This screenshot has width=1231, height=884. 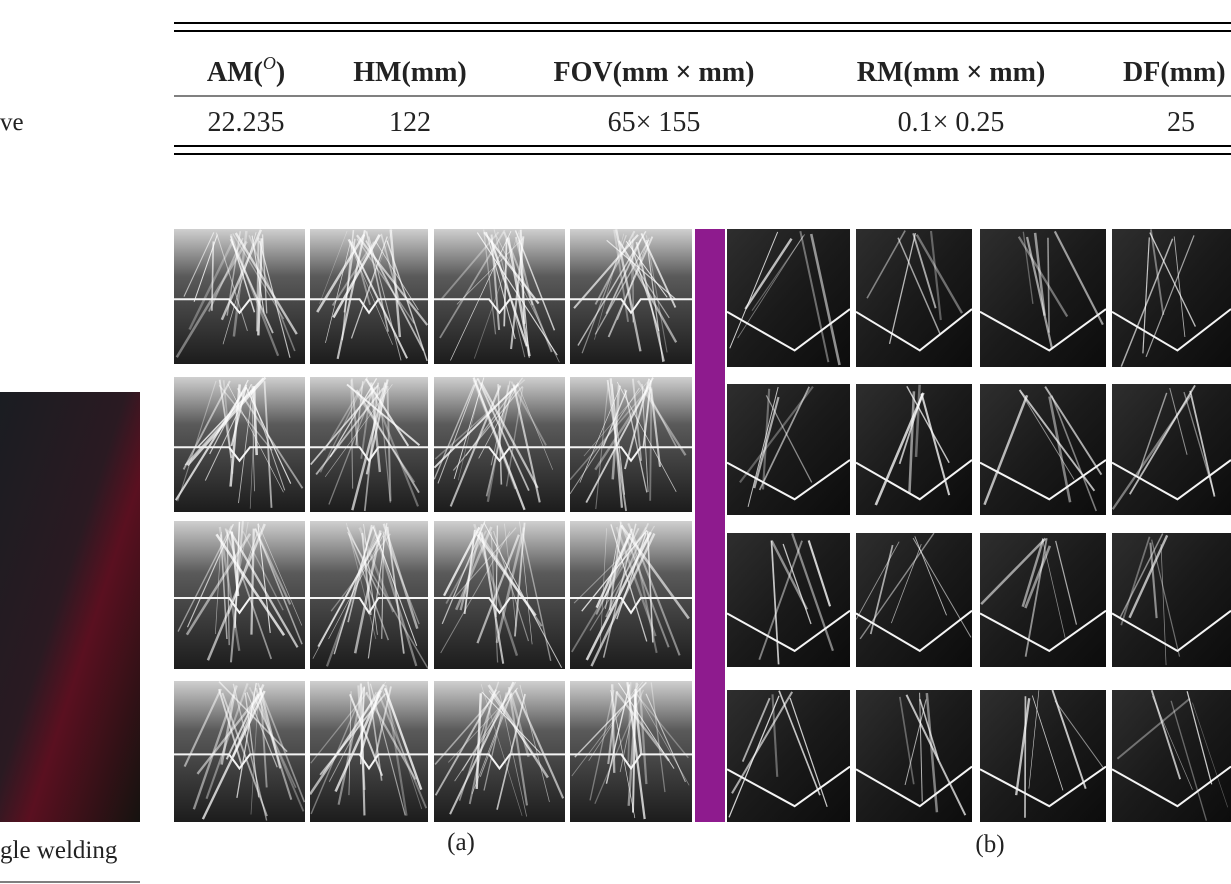 What do you see at coordinates (951, 72) in the screenshot?
I see `table-header: RM(mm × mm)` at bounding box center [951, 72].